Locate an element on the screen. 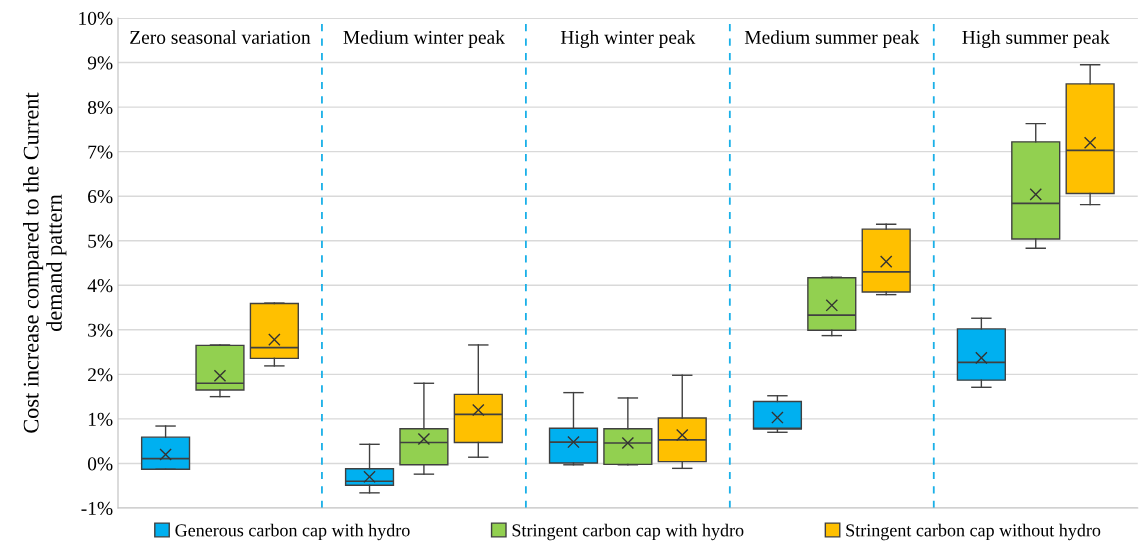  y-tick-label: -1% is located at coordinates (97, 508).